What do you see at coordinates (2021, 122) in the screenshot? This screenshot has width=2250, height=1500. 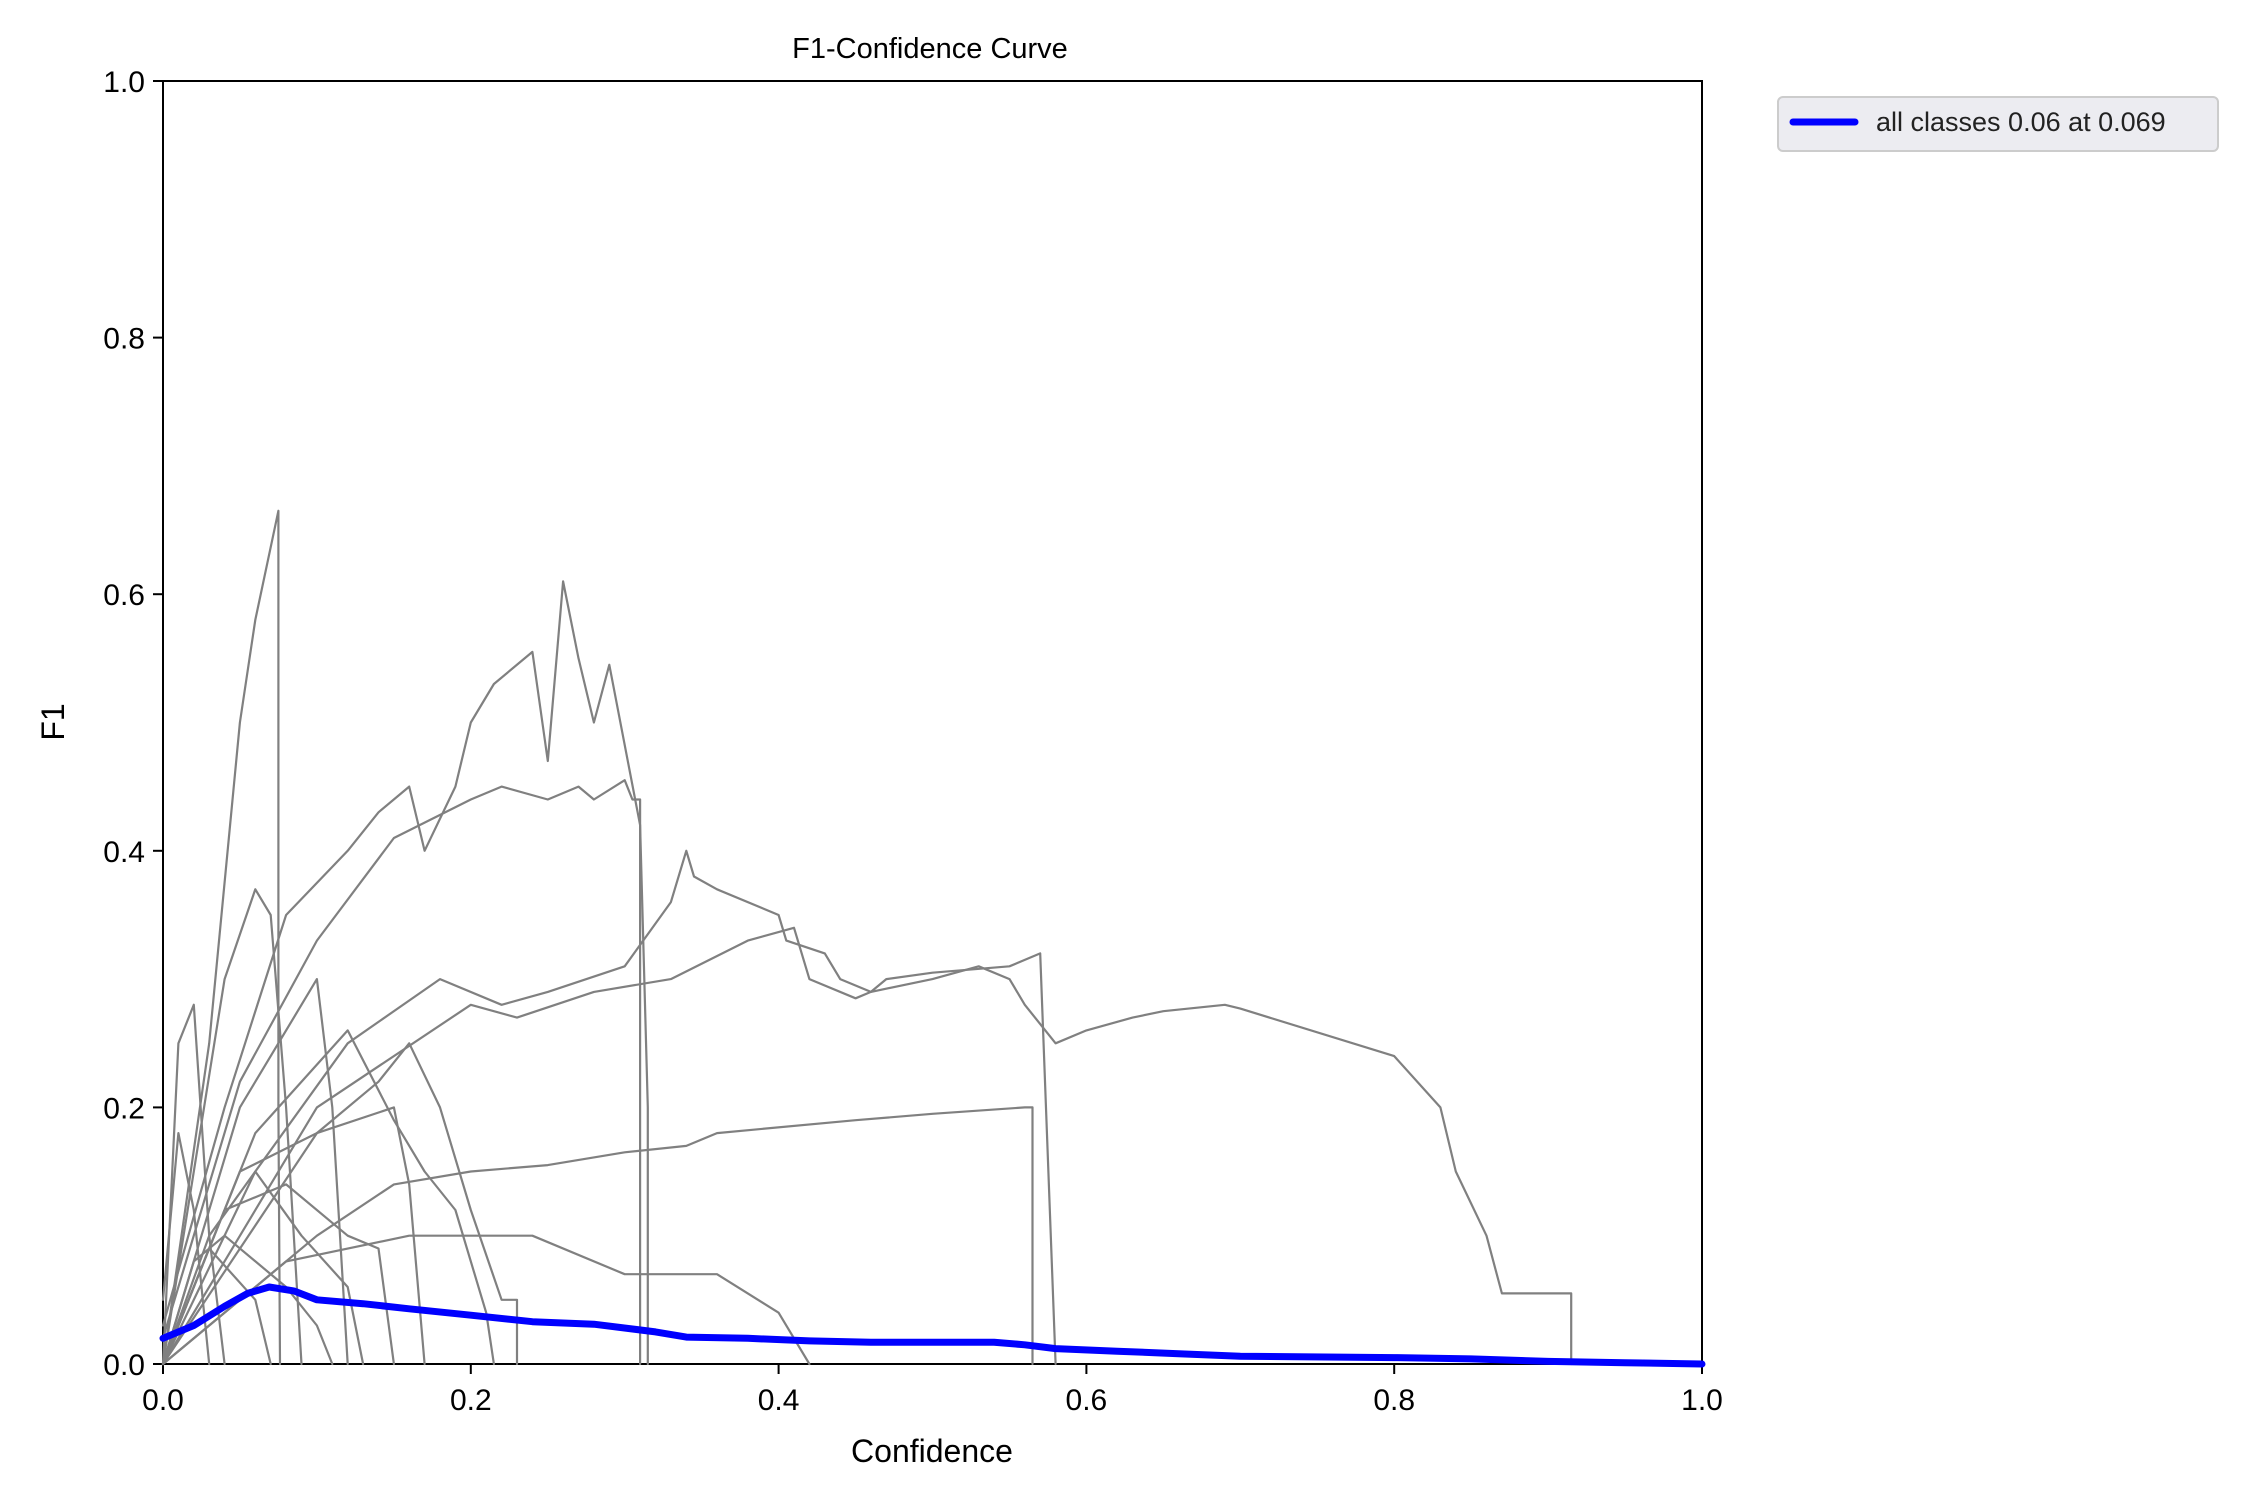 I see `legend-entry-all-classes: all classes 0.06 at 0.069` at bounding box center [2021, 122].